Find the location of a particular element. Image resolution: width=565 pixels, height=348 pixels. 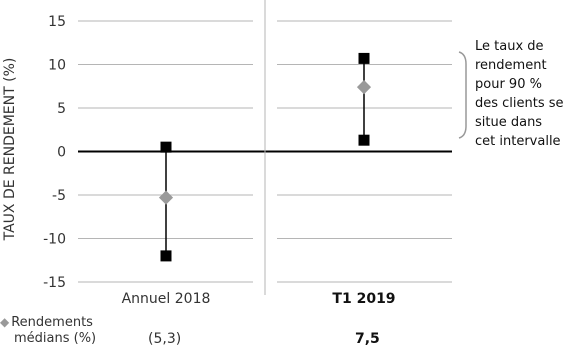

category-label: T1 2019 is located at coordinates (363, 299).